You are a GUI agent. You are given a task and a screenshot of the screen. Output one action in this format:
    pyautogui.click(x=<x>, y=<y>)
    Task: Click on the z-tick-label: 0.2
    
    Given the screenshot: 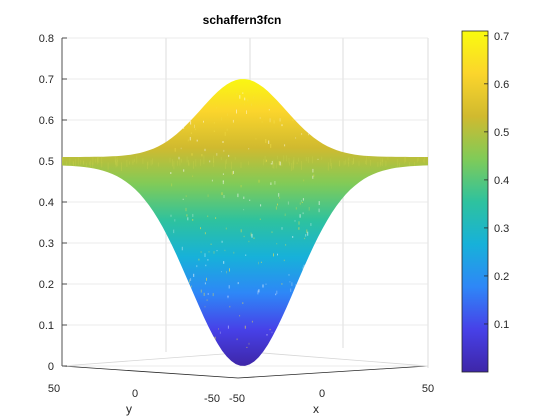 What is the action you would take?
    pyautogui.click(x=46, y=285)
    